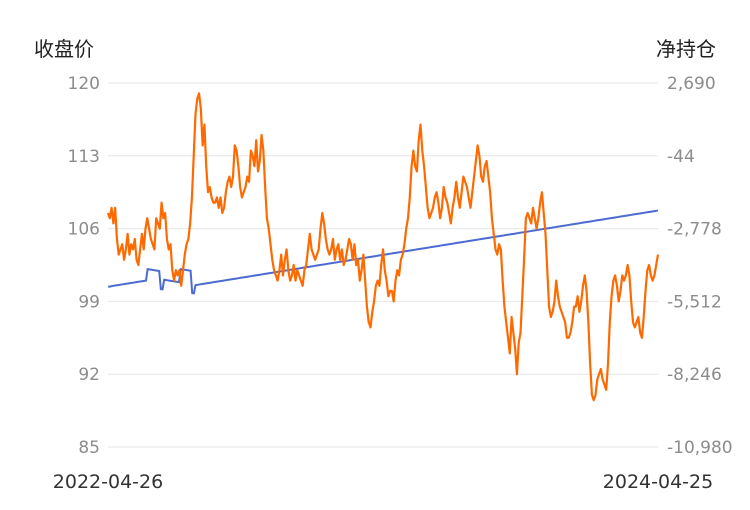 Image resolution: width=750 pixels, height=510 pixels. Describe the element at coordinates (681, 157) in the screenshot. I see `right-tick-label: -44` at that location.